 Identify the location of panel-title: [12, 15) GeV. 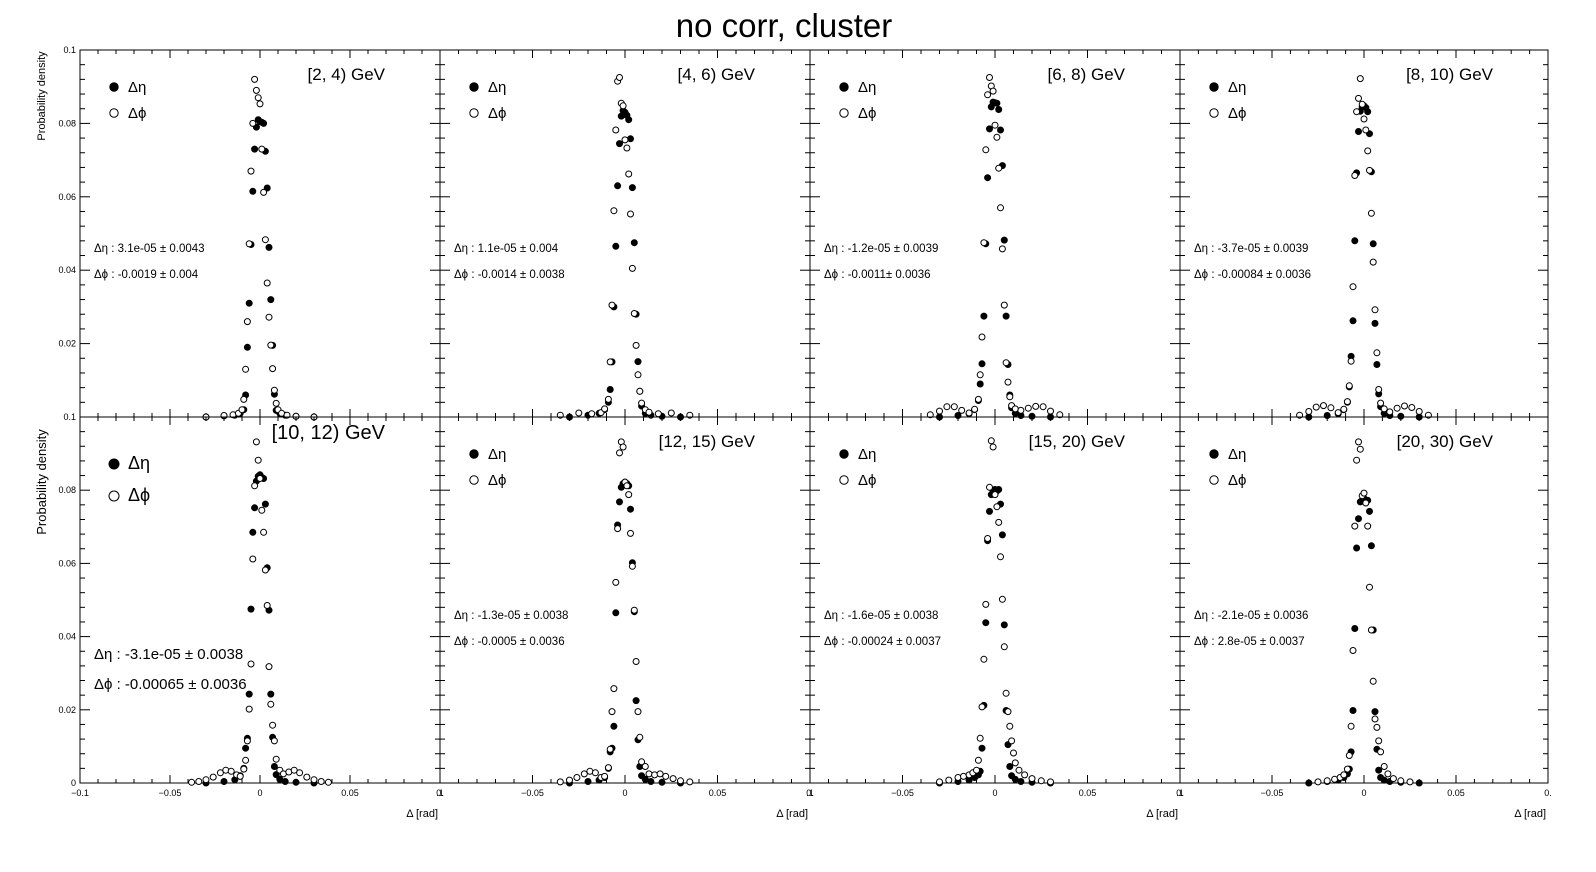
(707, 441).